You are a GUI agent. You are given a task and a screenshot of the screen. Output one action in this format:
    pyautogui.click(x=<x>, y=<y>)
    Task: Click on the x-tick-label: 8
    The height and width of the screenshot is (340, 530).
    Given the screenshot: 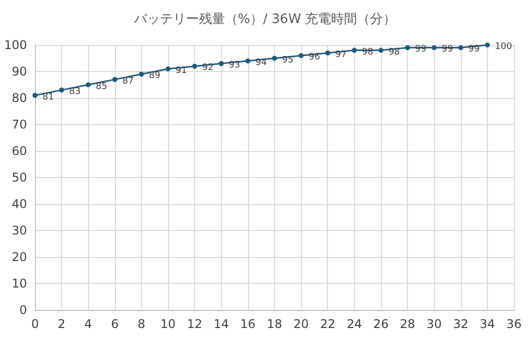 What is the action you would take?
    pyautogui.click(x=142, y=324)
    